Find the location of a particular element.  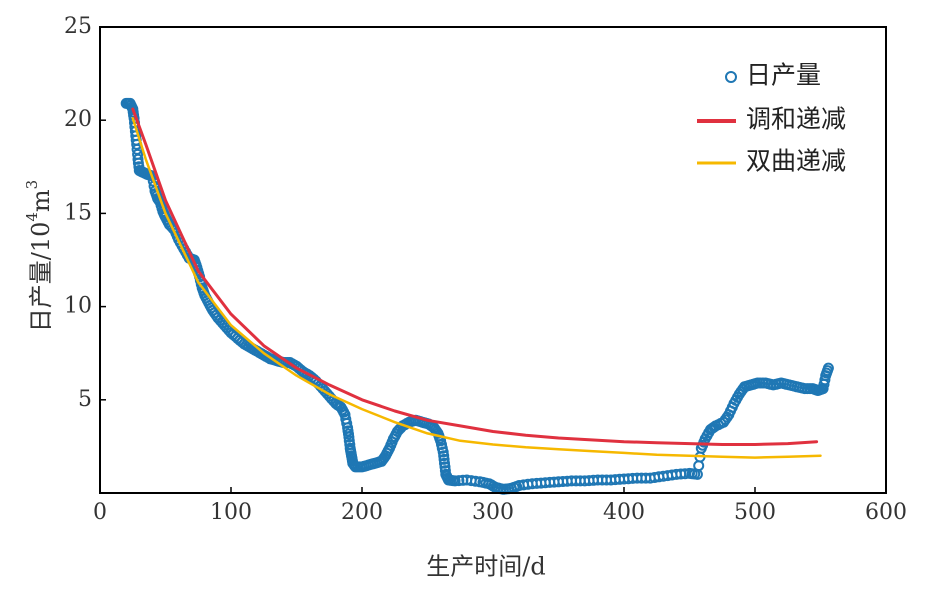

legend-label-daily-output: 日产量 is located at coordinates (783, 75).